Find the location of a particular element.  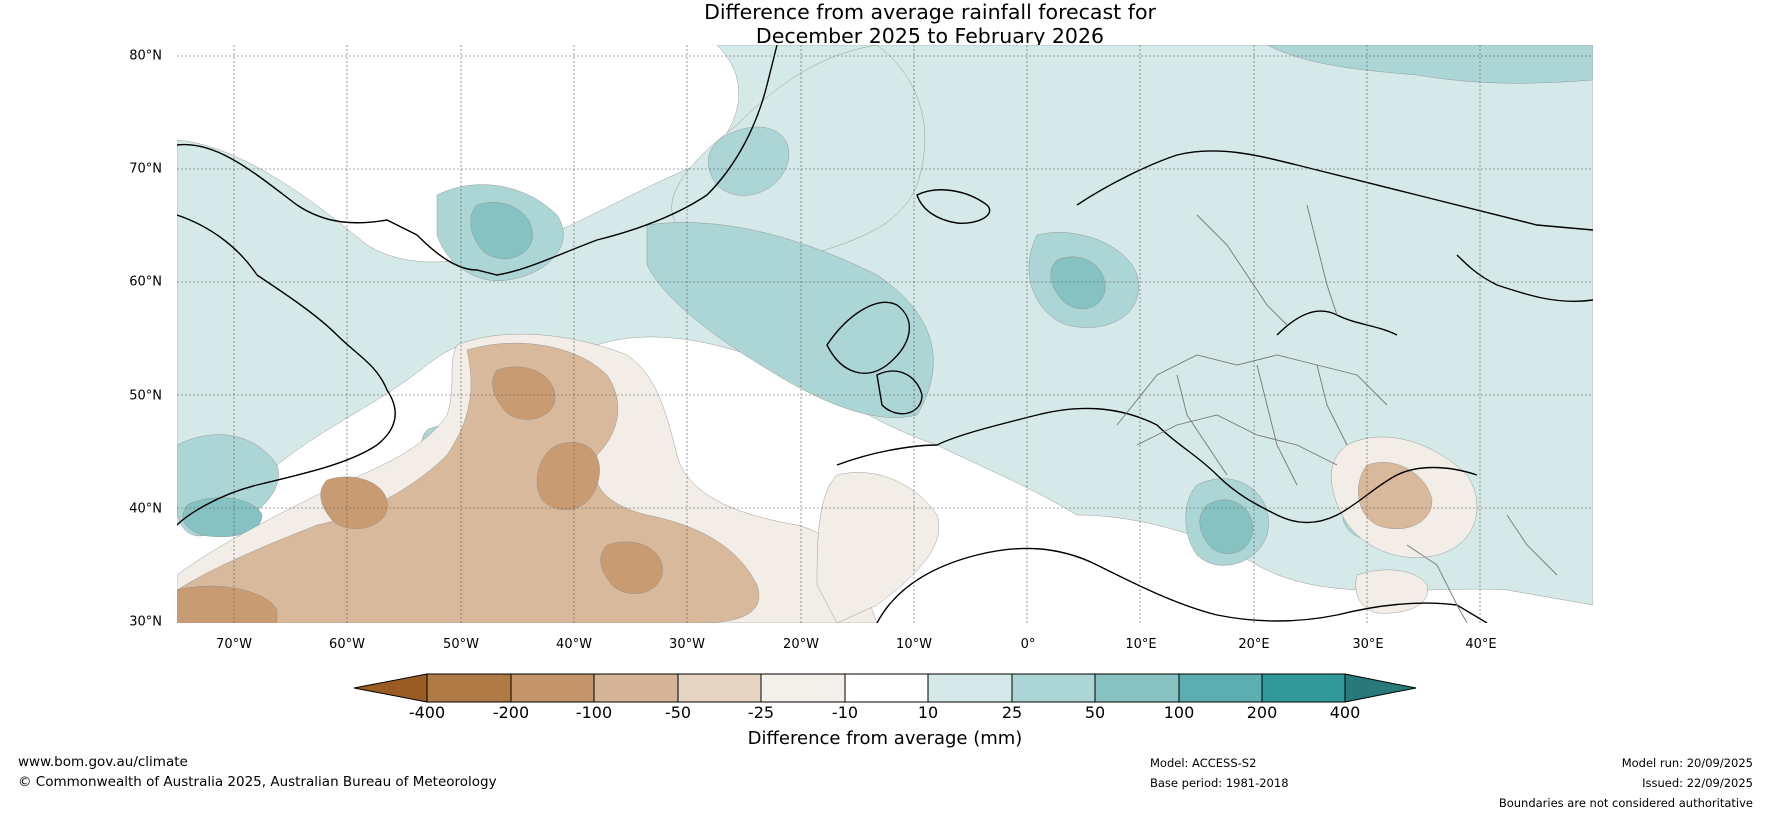

country-borders is located at coordinates (1337, 413).